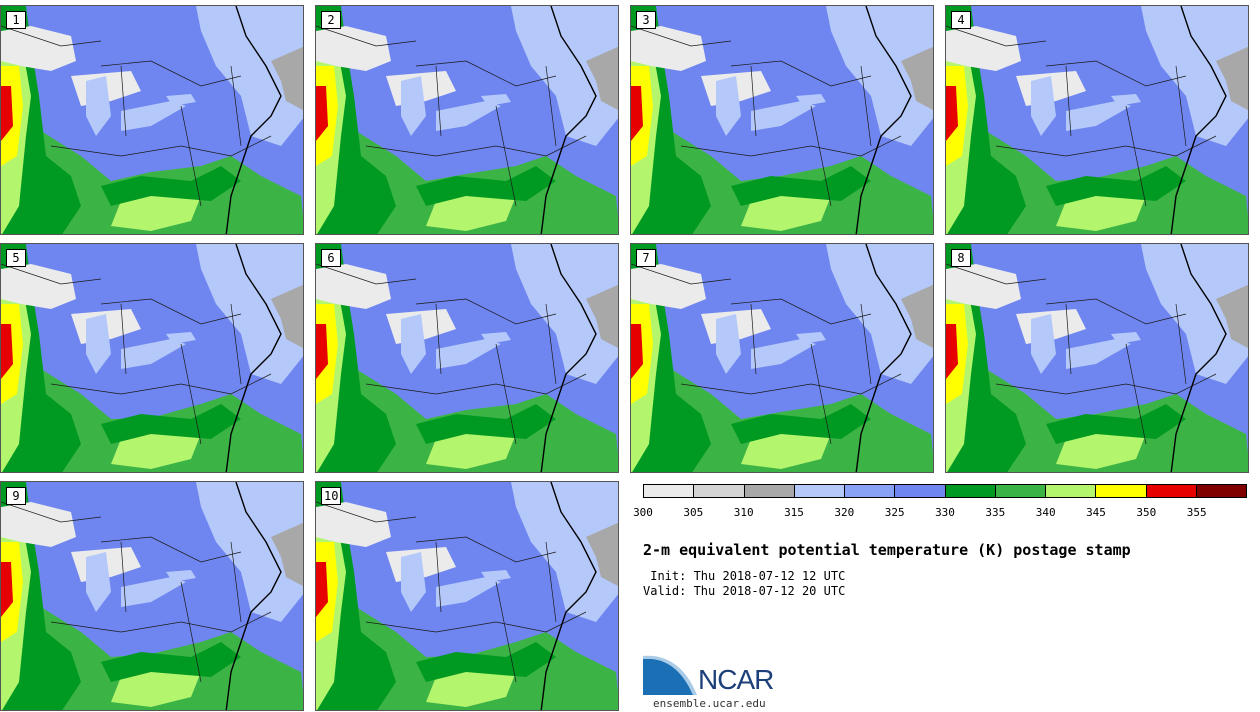 The image size is (1260, 712). I want to click on color-bar-tick-label: 310, so click(743, 512).